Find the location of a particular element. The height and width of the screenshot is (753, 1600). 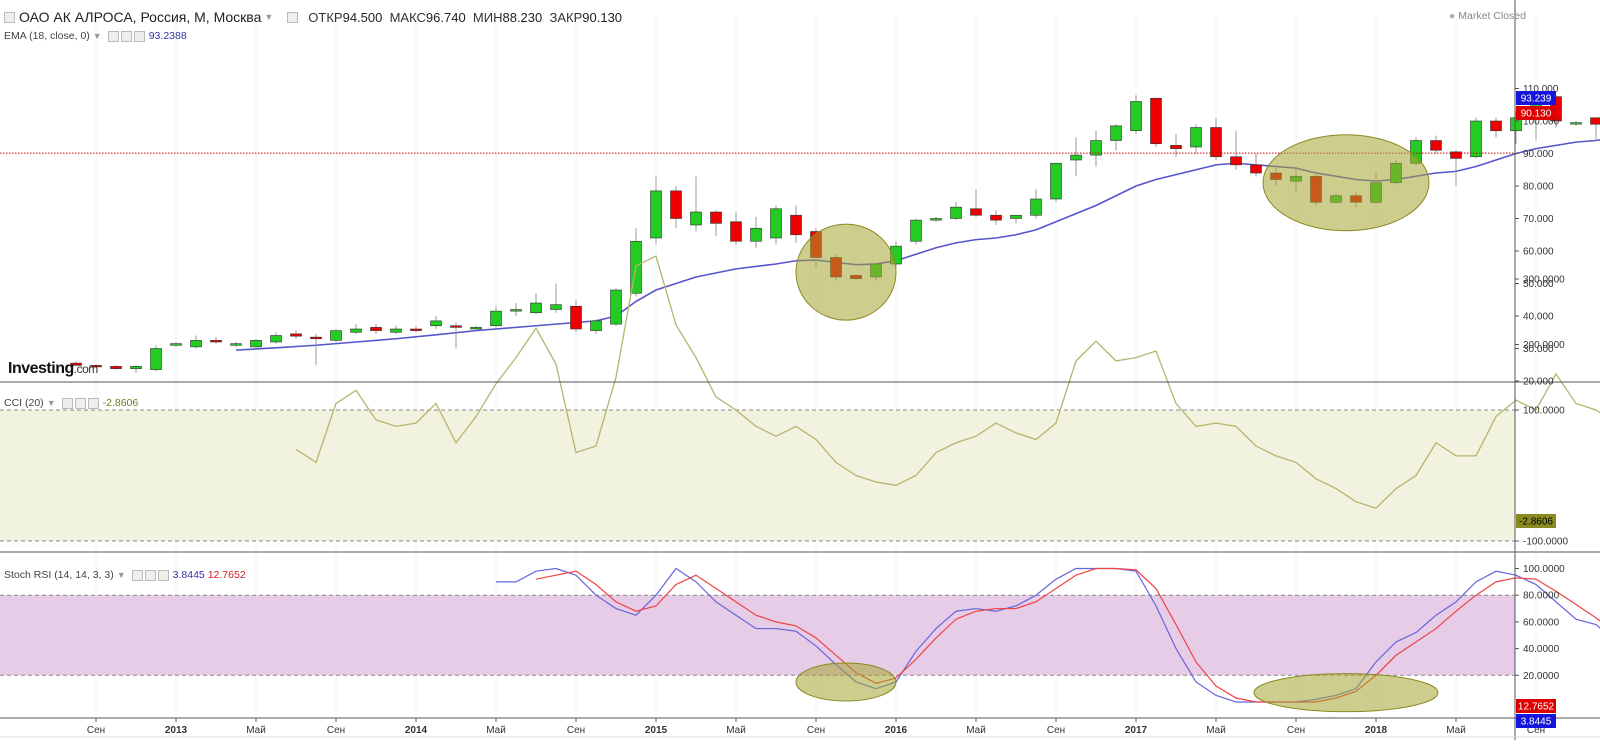

collapse-icon is located at coordinates (9, 17).